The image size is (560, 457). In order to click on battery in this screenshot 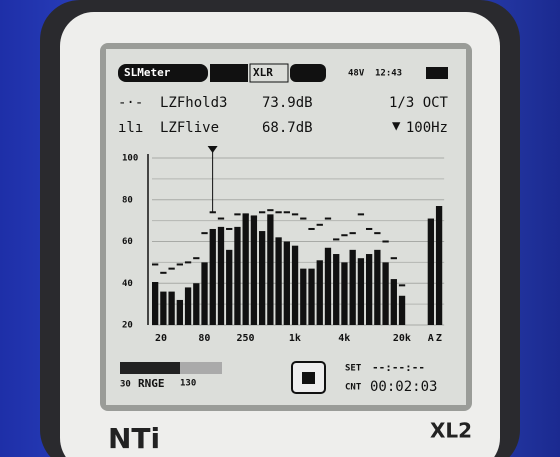, I will do `click(437, 73)`.